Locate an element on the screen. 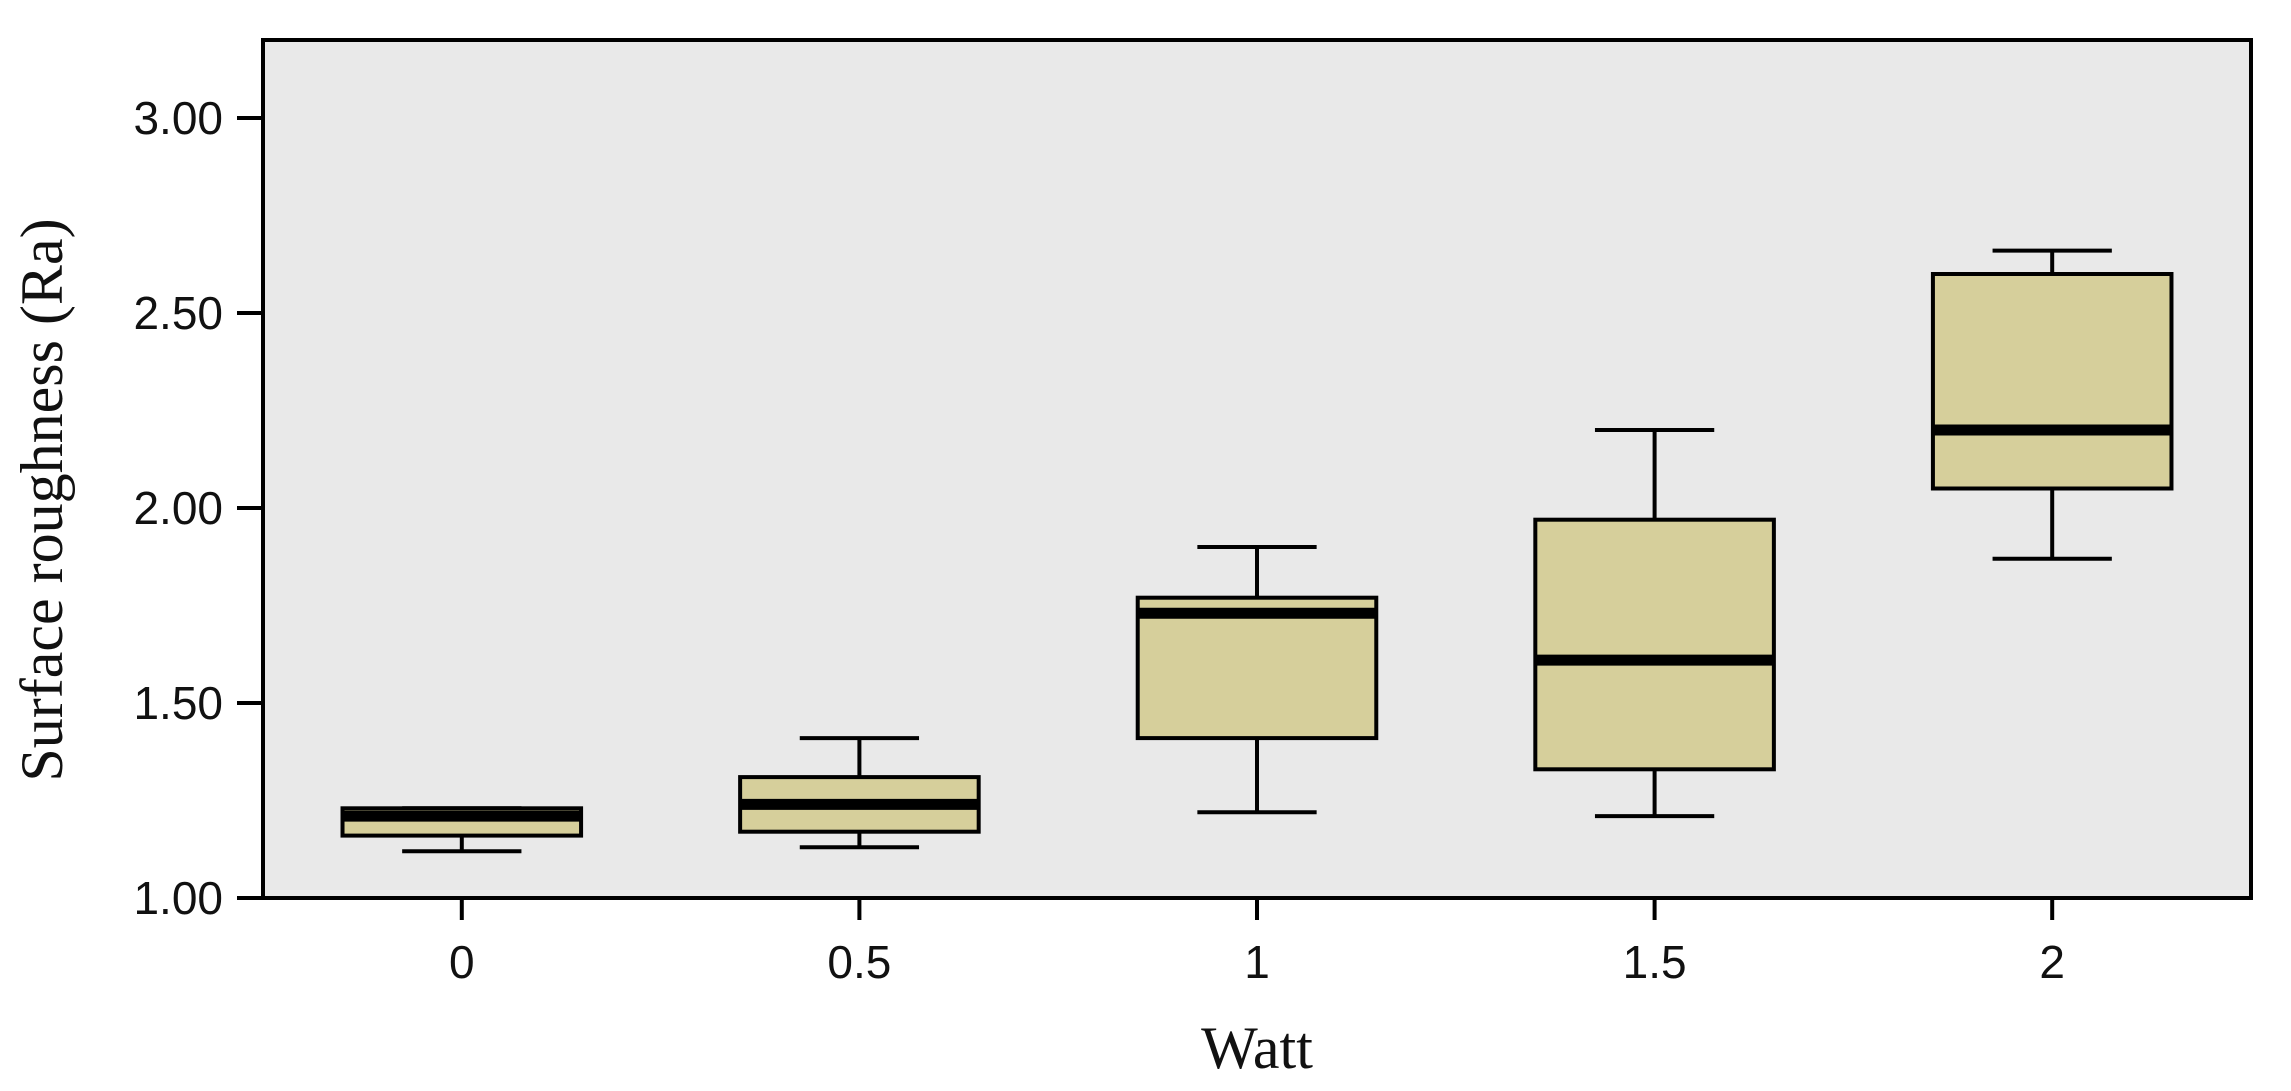 This screenshot has height=1091, width=2291. x-tick-label: 0.5 is located at coordinates (859, 962).